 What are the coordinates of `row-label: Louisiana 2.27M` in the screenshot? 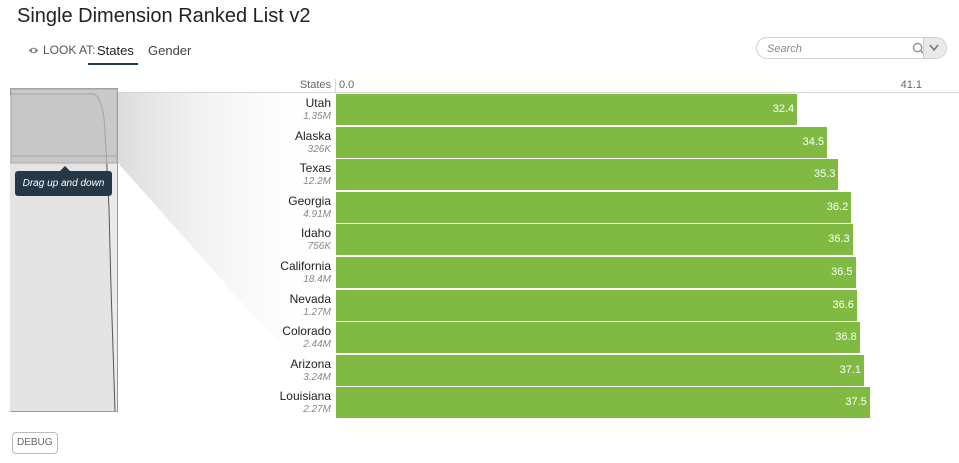 It's located at (281, 402).